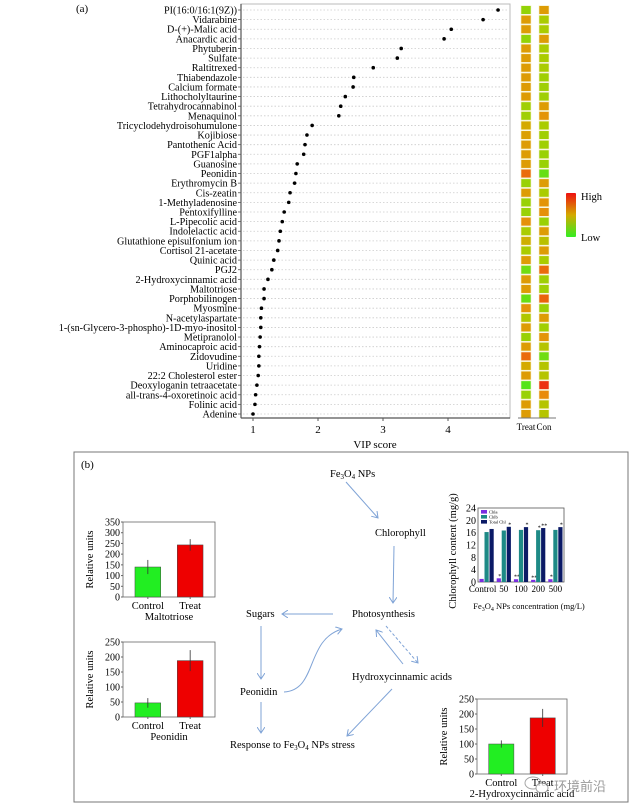  Describe the element at coordinates (466, 700) in the screenshot. I see `y-tick-label: 250` at that location.